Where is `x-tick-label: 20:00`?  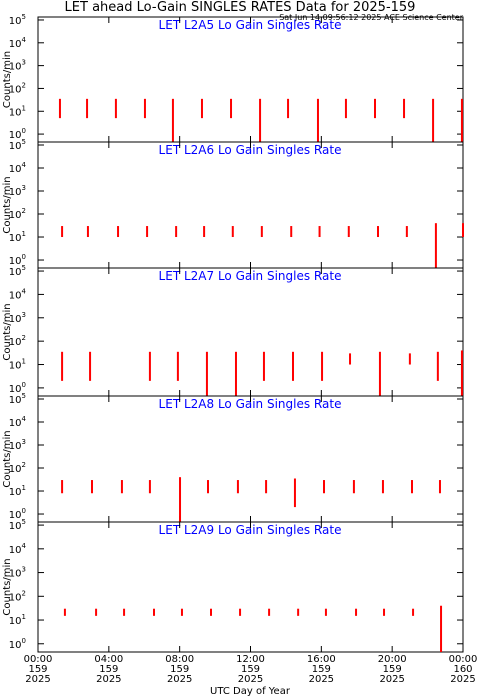
x-tick-label: 20:00 is located at coordinates (392, 659).